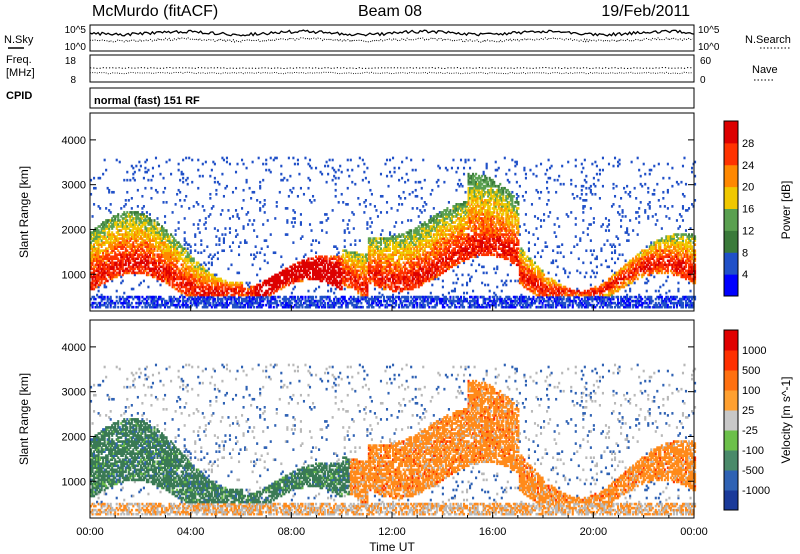  I want to click on beam-title: Beam 08, so click(390, 11).